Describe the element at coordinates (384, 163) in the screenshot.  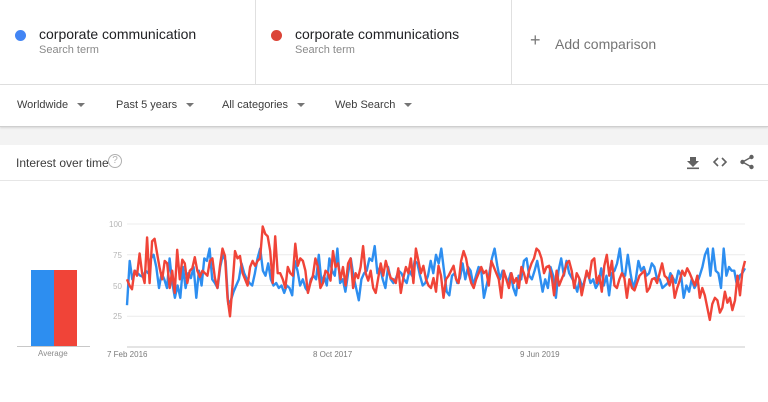
I see `card-header: Interest over time ?` at that location.